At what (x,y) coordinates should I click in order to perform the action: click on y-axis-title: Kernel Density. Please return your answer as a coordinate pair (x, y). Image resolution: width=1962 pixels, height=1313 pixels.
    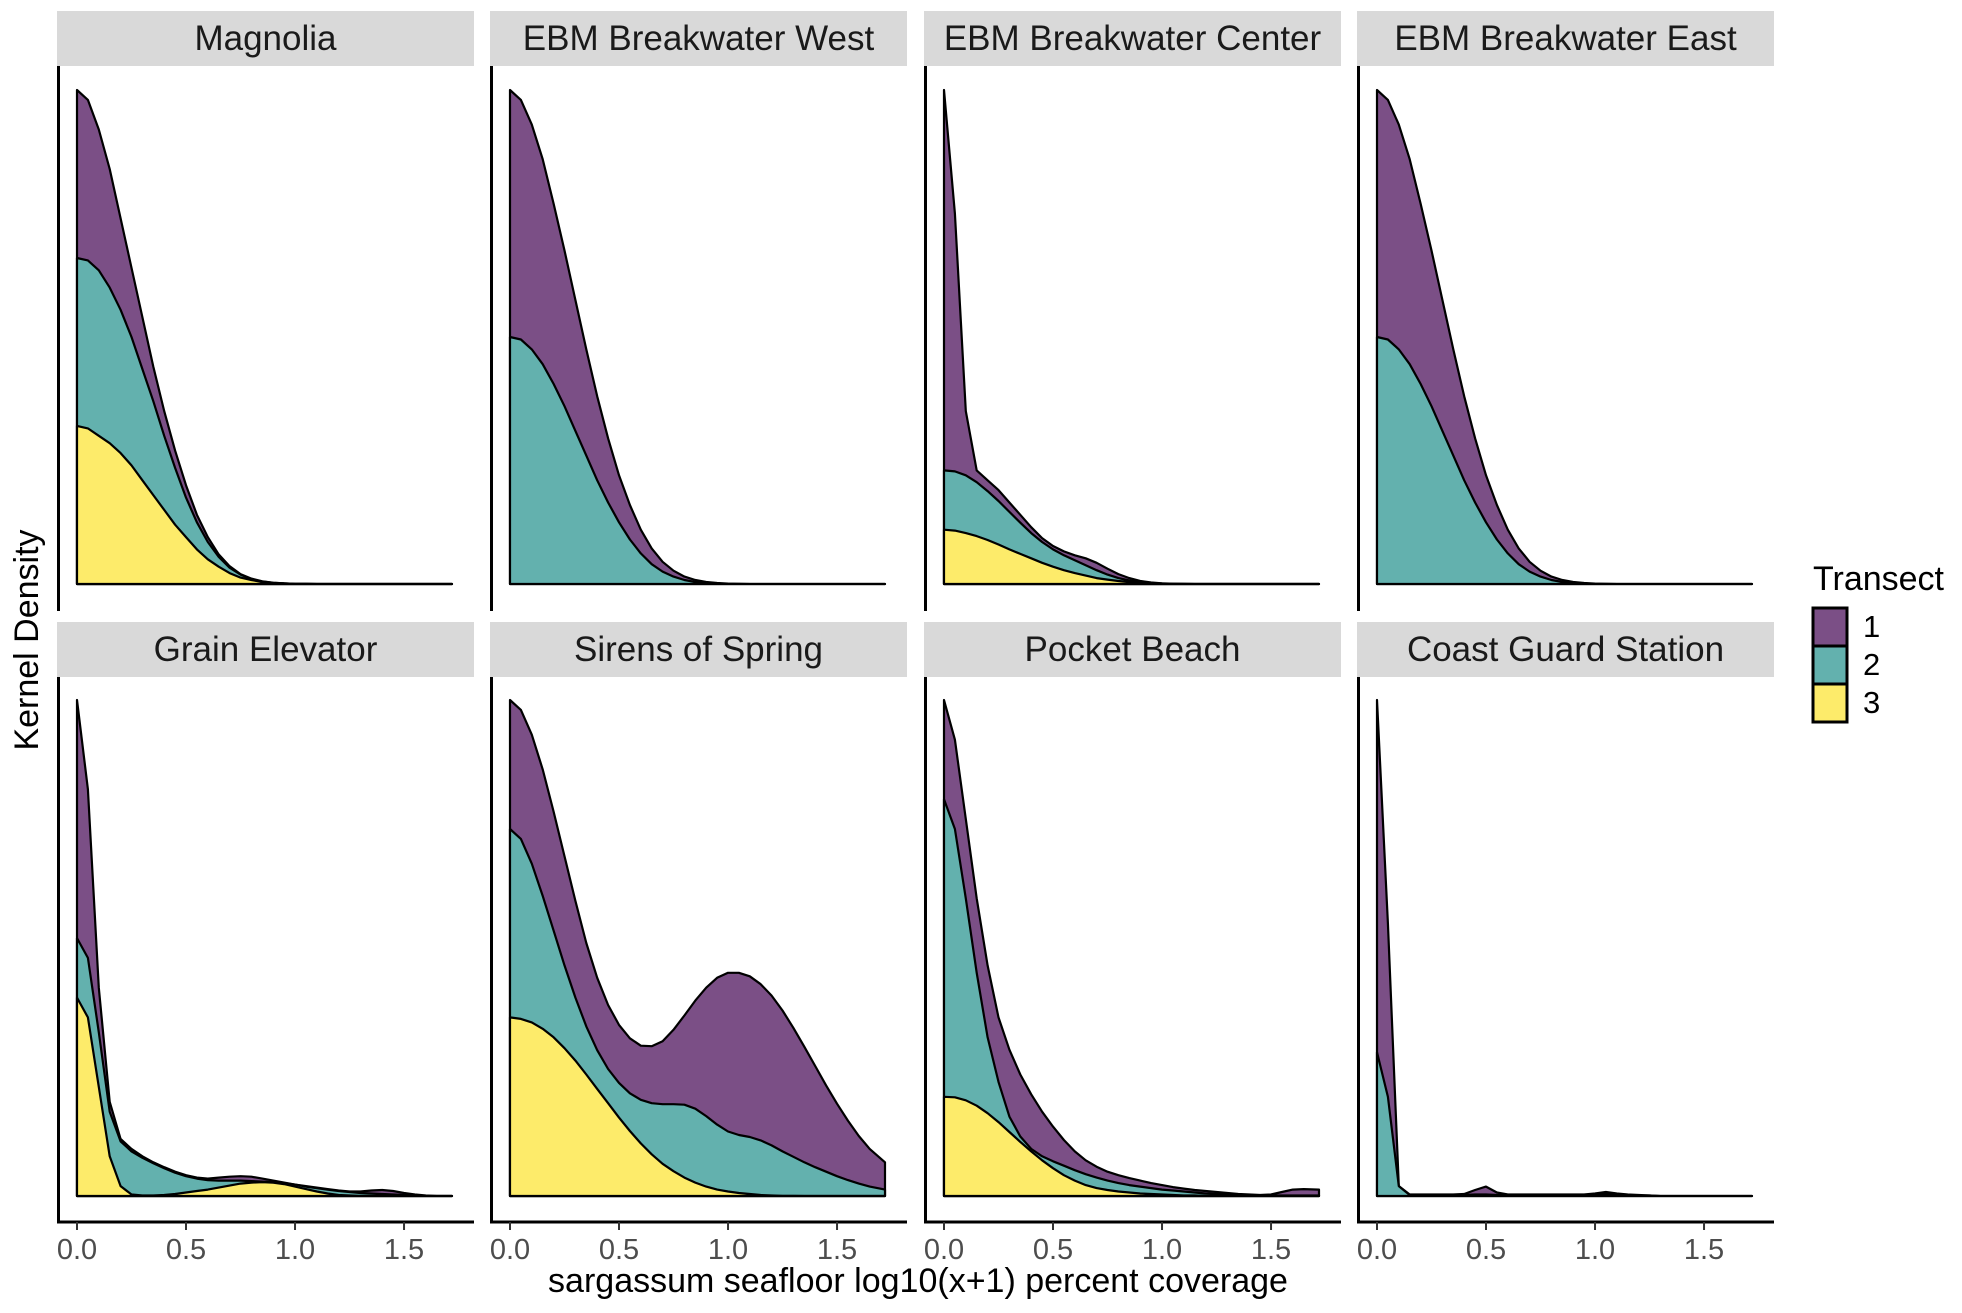
    Looking at the image, I should click on (27, 639).